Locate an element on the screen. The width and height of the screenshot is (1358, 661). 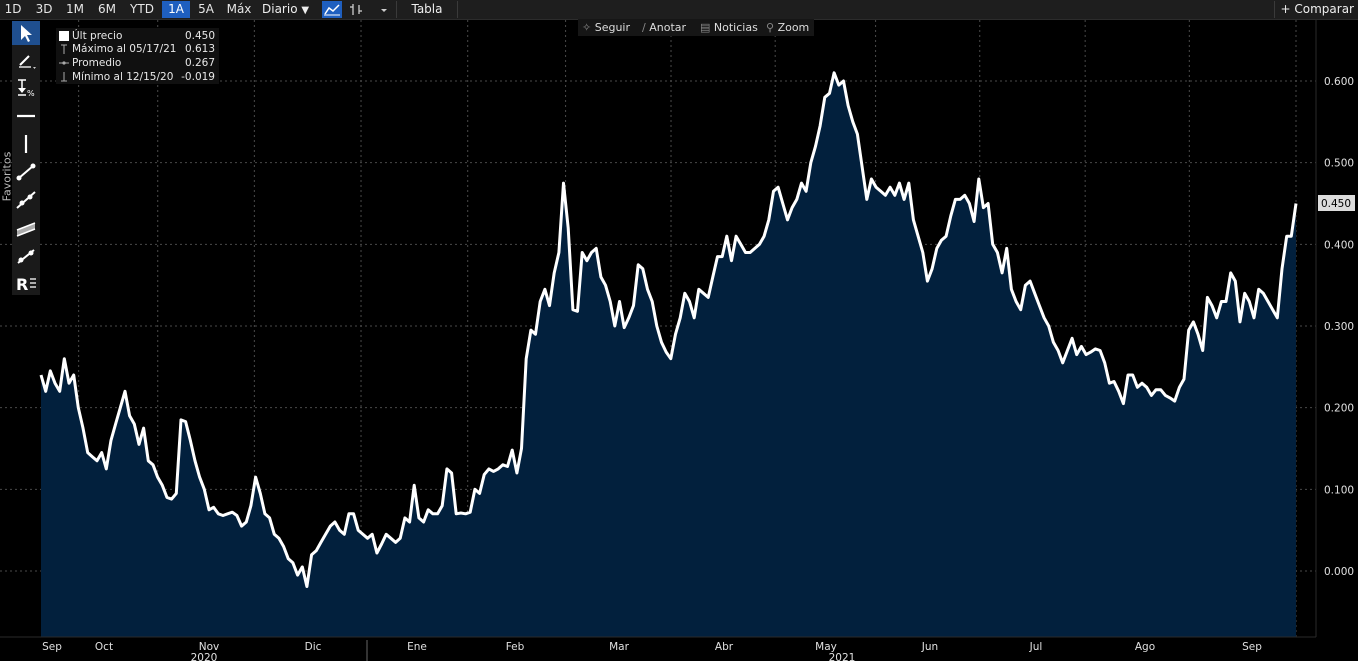
legend-max-label: Máximo al 05/17/21 is located at coordinates (124, 49).